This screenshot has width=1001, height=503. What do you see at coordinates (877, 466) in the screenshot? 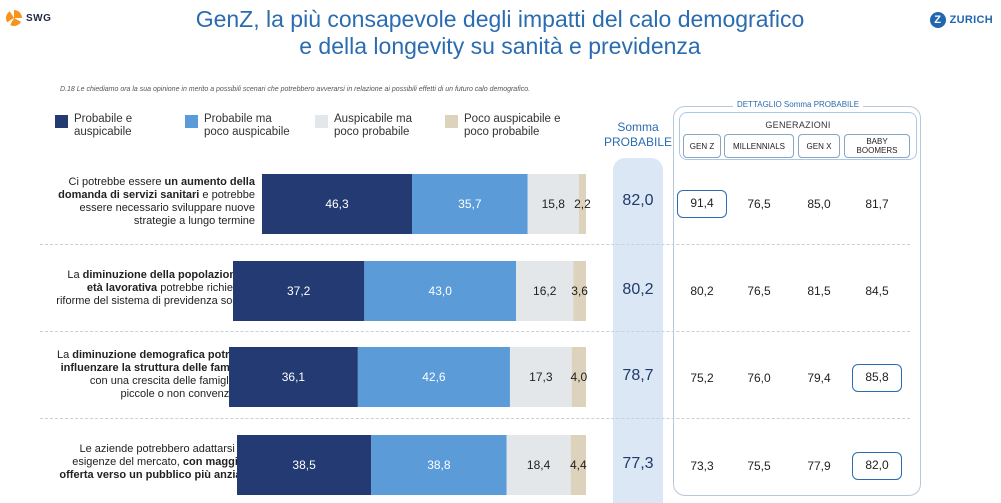
I see `gen-value-row4-col4: 82,0` at bounding box center [877, 466].